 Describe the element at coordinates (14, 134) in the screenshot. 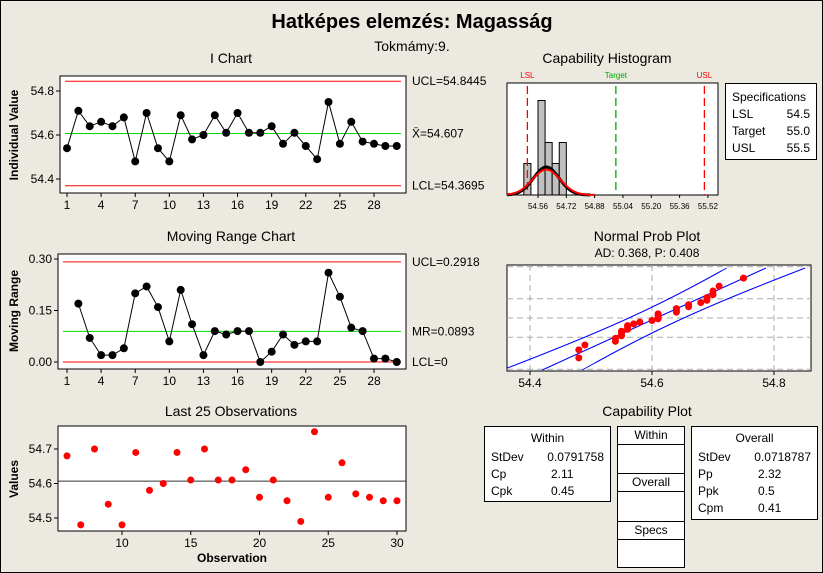

I see `i-chart-ylabel: Individual Value` at that location.